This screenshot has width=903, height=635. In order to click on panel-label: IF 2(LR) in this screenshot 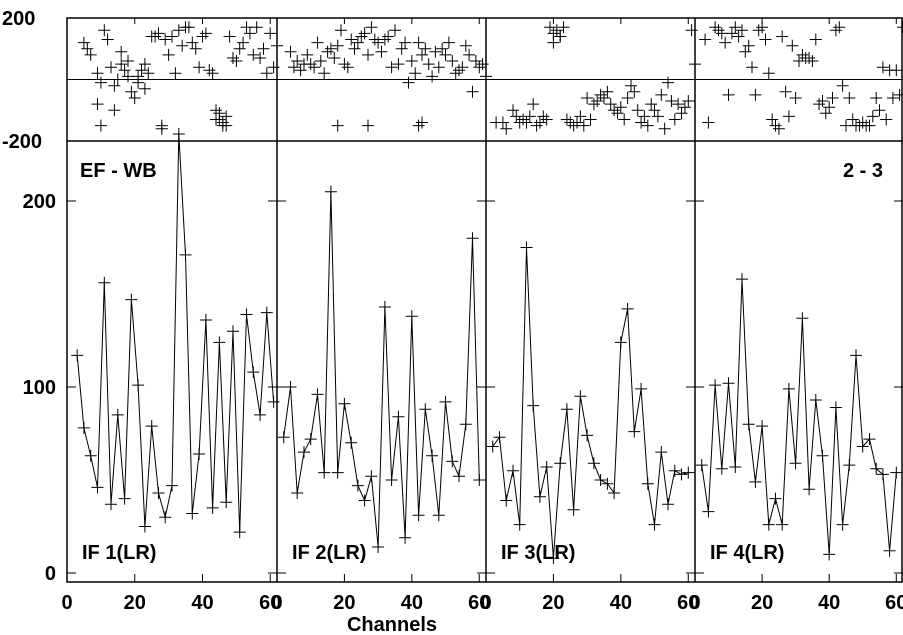, I will do `click(329, 553)`.